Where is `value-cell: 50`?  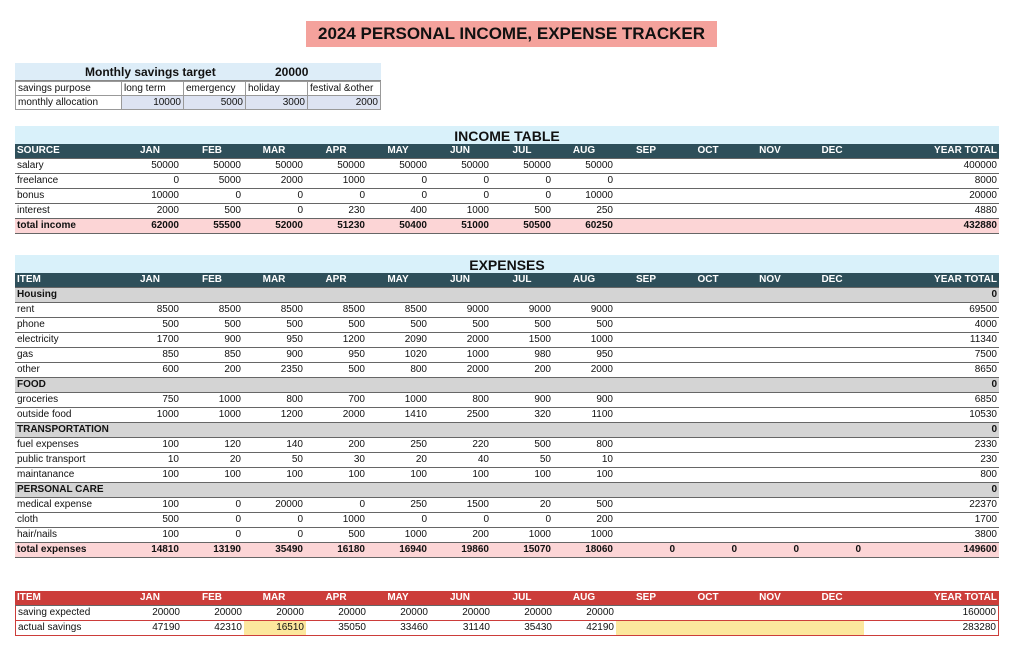 value-cell: 50 is located at coordinates (297, 459).